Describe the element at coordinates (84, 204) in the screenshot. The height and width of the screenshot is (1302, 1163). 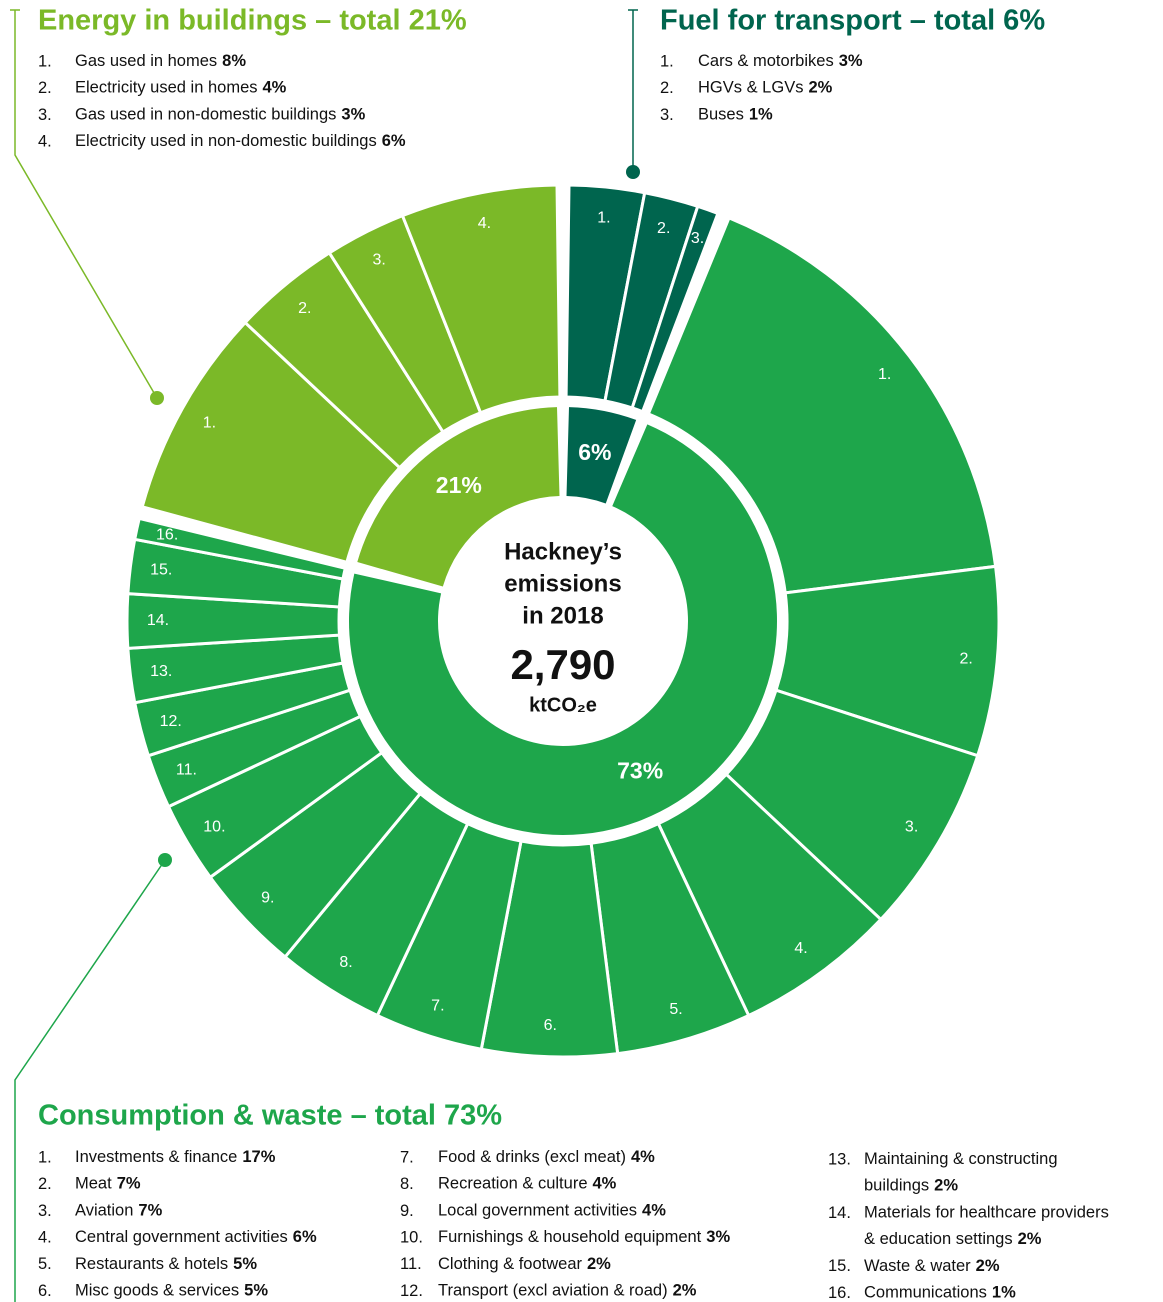
I see `leader-buildings` at that location.